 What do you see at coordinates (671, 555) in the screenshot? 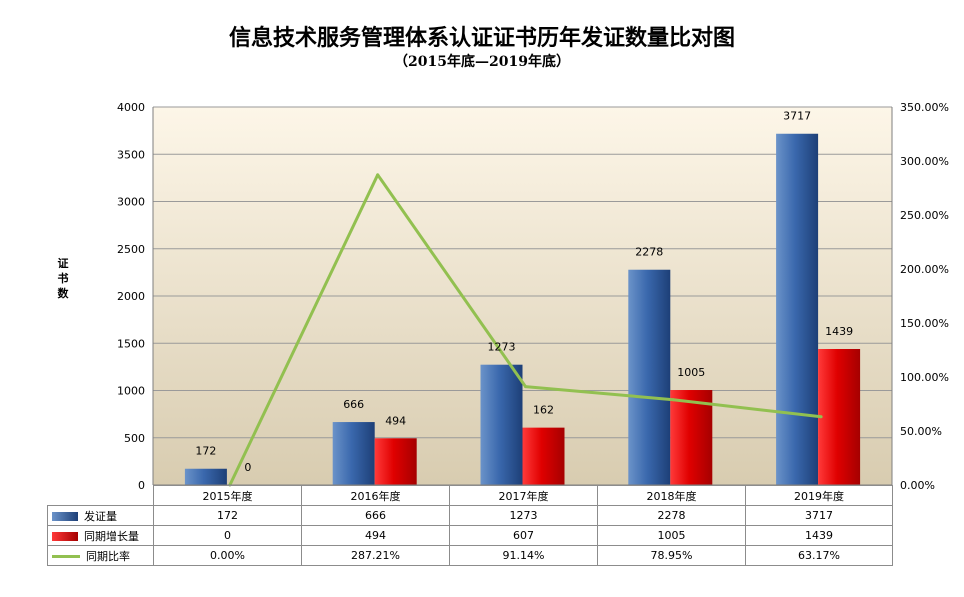
I see `table-cell: 78.95%` at bounding box center [671, 555].